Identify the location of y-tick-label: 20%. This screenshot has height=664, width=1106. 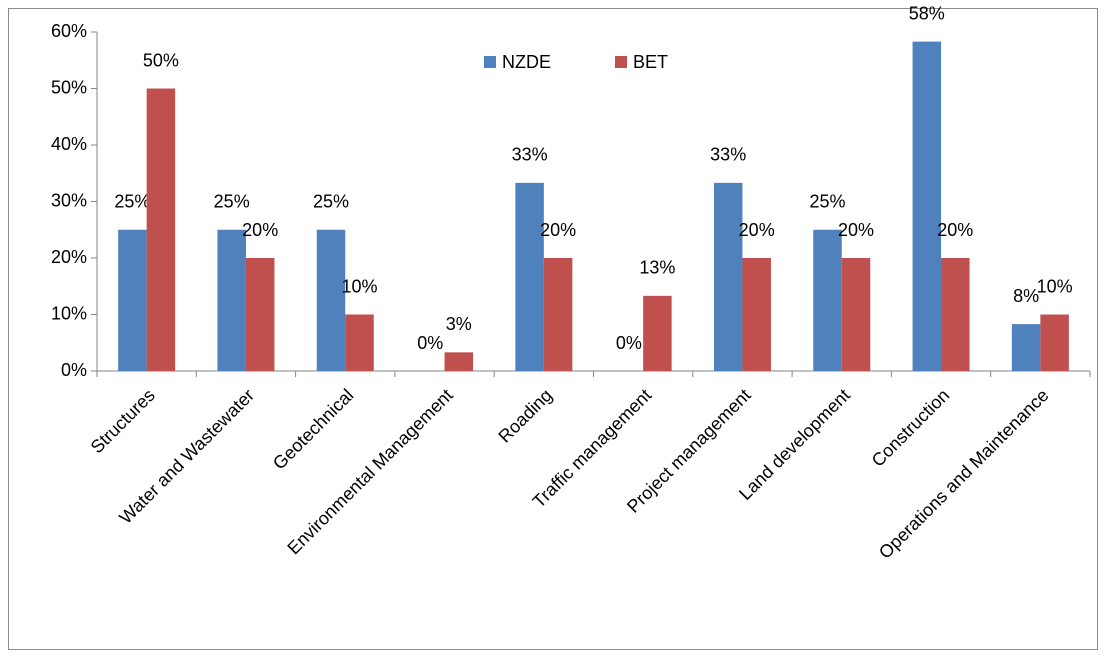
(69, 257).